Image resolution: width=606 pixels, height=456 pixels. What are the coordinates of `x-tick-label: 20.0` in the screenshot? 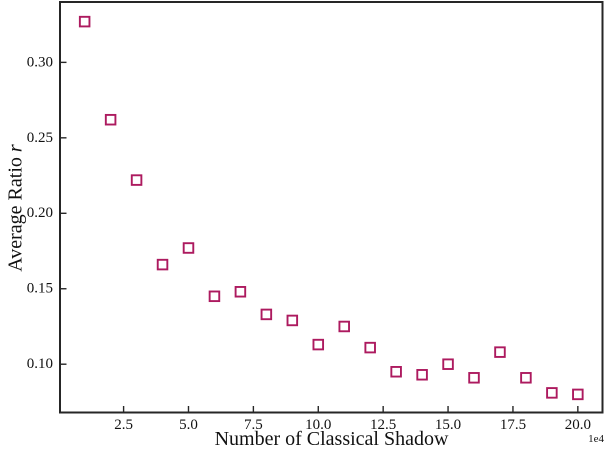 It's located at (578, 425).